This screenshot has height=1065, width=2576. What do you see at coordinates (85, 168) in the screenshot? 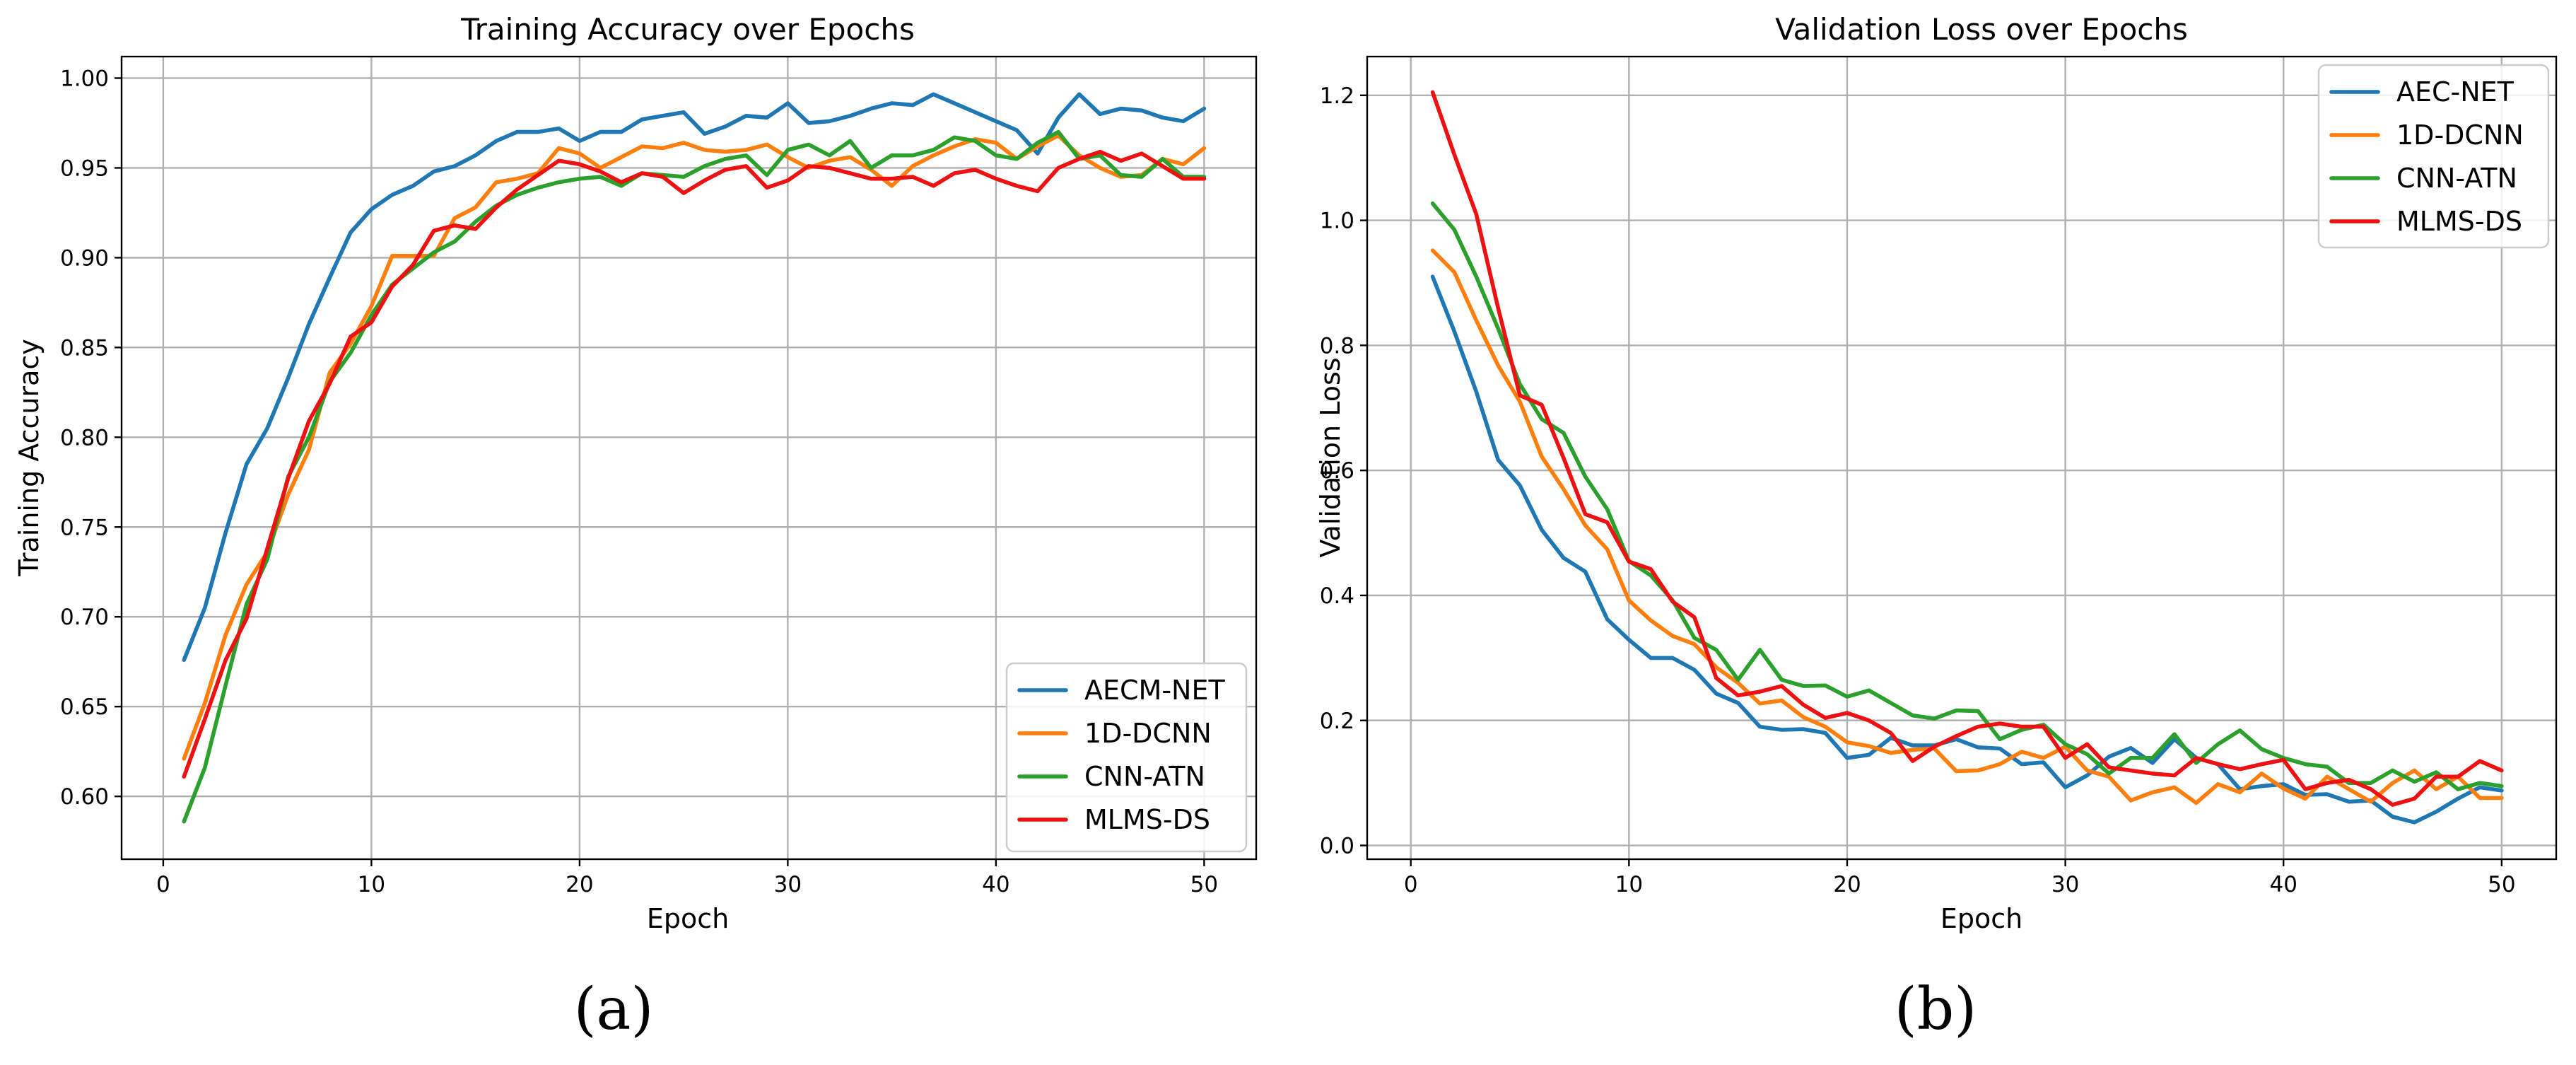
I see `chart-a-ytick-label: 0.95` at bounding box center [85, 168].